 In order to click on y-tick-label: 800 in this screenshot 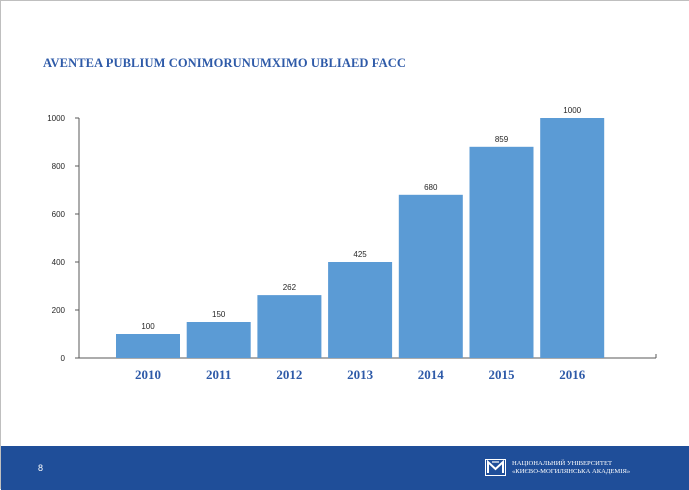, I will do `click(59, 166)`.